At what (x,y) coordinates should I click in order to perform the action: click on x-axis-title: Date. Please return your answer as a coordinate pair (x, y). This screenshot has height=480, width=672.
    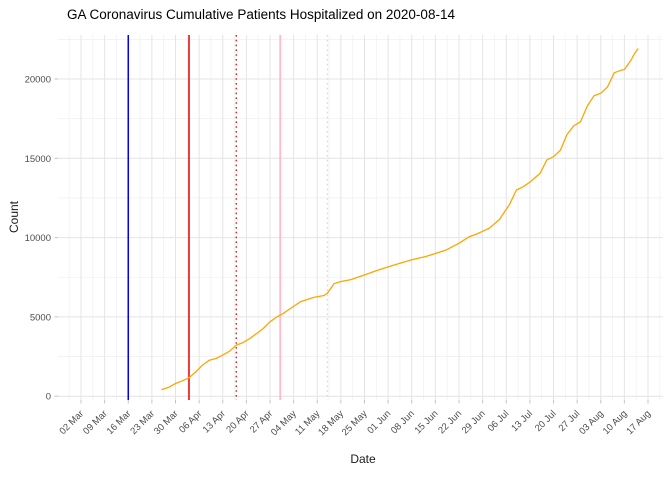
    Looking at the image, I should click on (363, 459).